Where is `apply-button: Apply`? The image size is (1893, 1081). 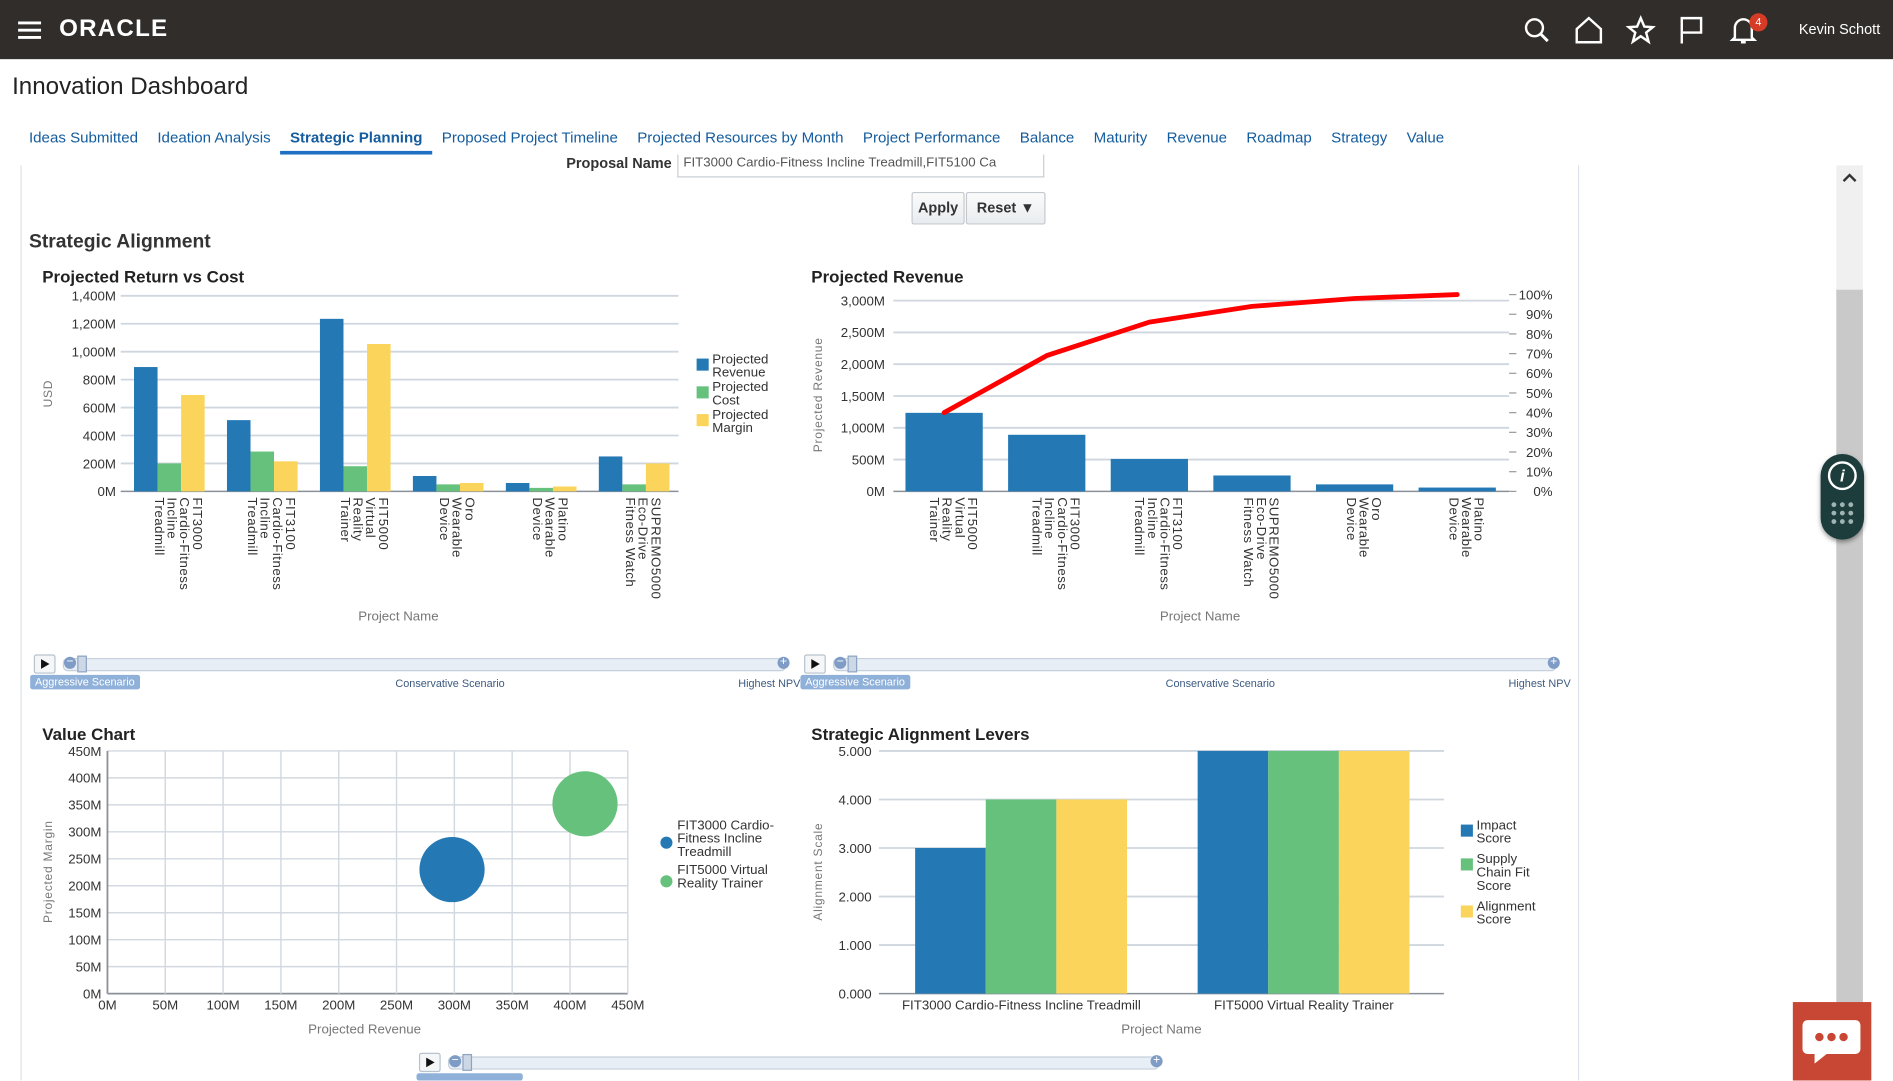 apply-button: Apply is located at coordinates (938, 208).